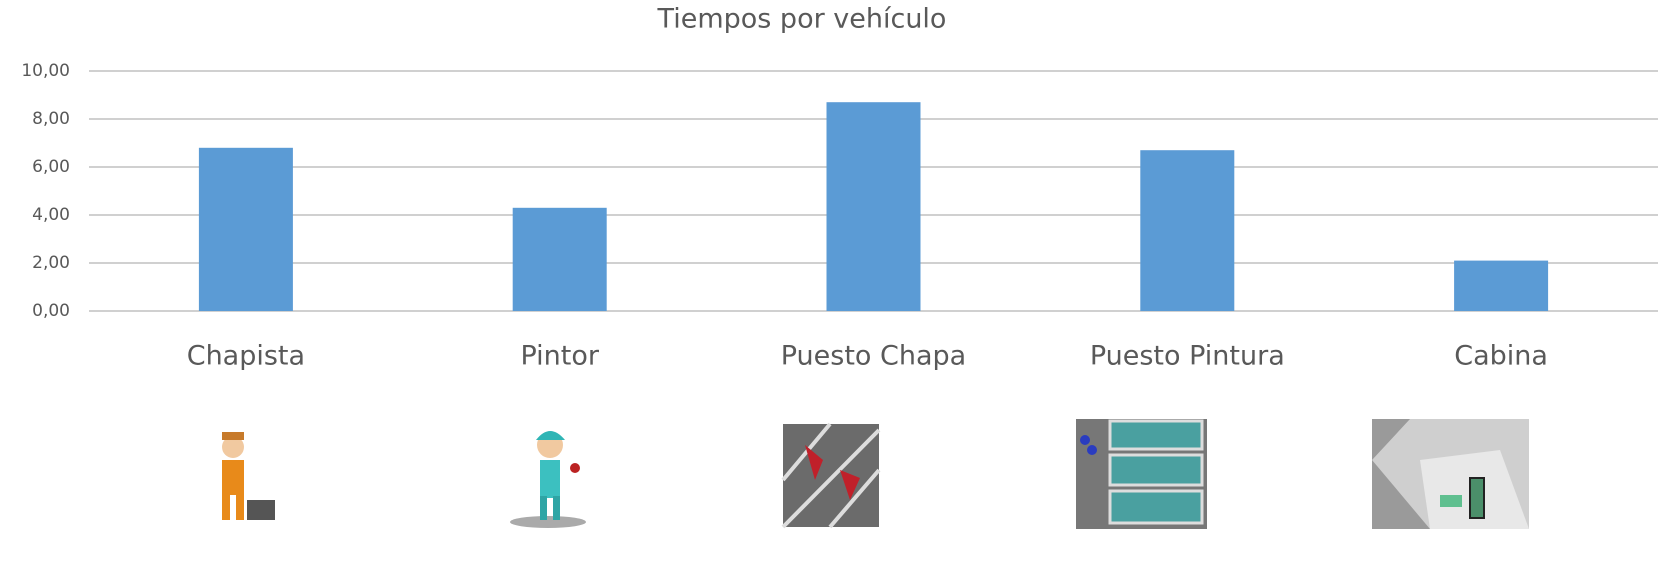 This screenshot has height=563, width=1658. I want to click on x-tick-label: Puesto Pintura, so click(1187, 356).